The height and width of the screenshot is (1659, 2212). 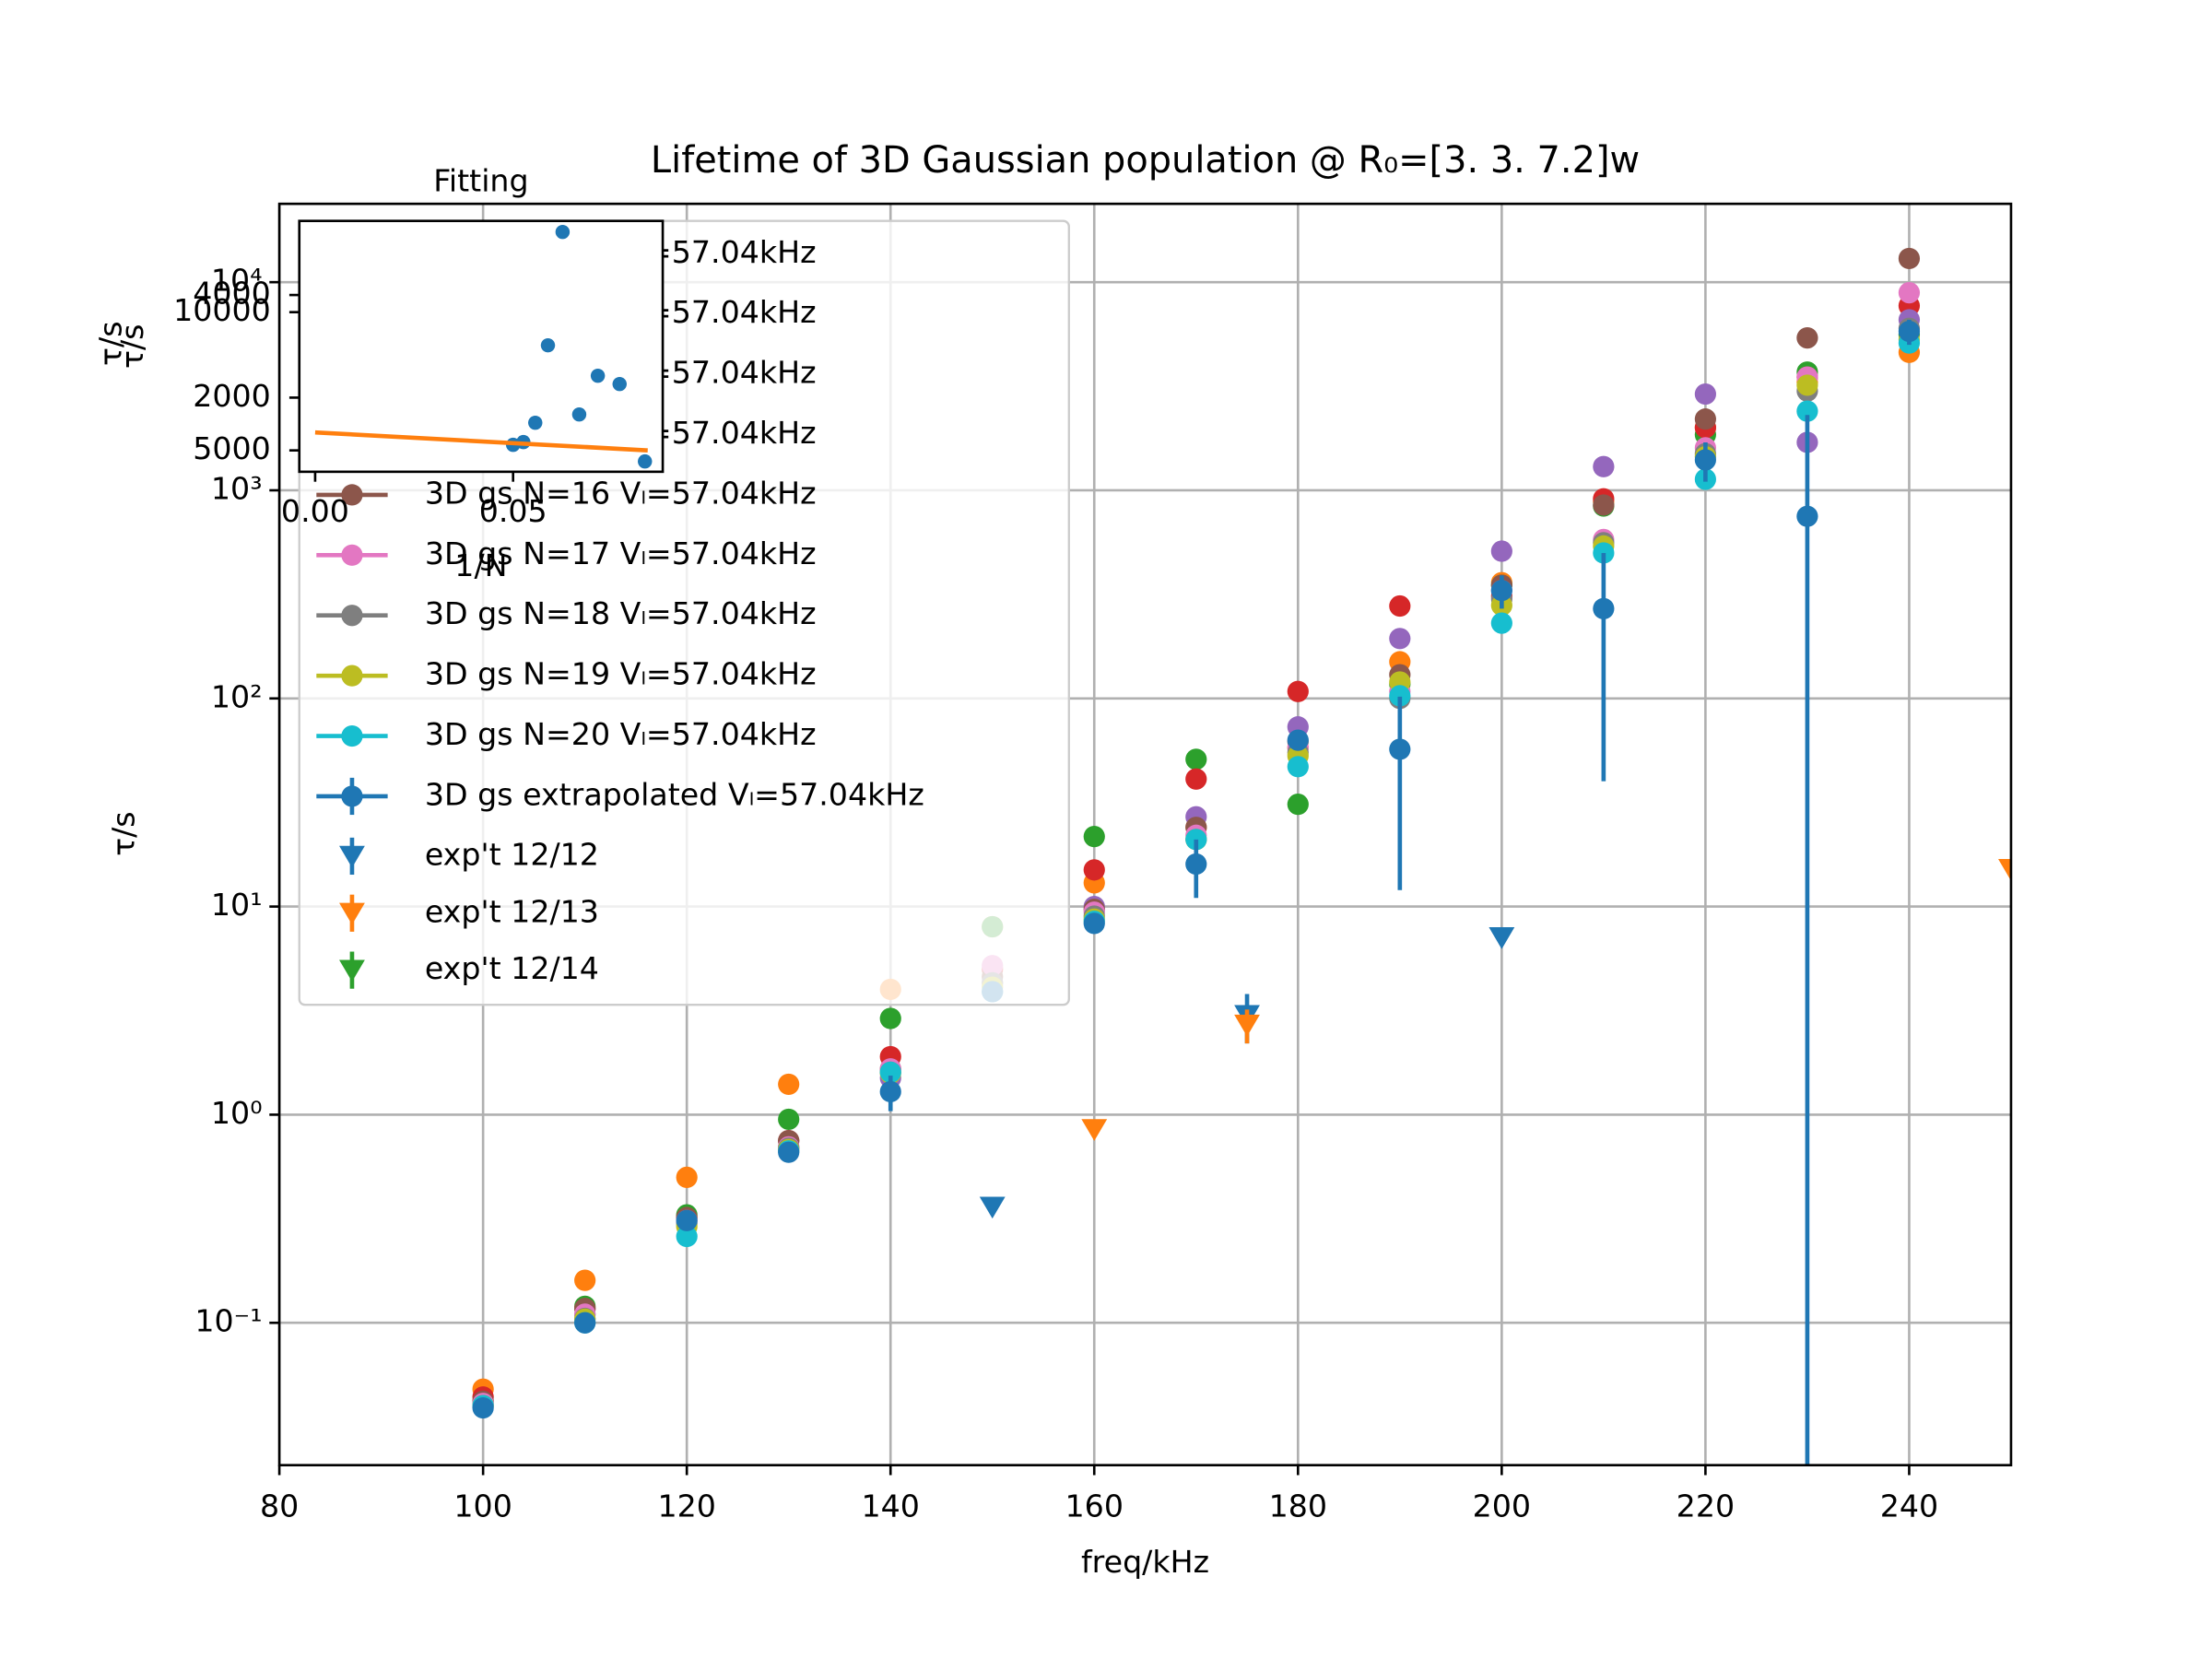 What do you see at coordinates (237, 281) in the screenshot?
I see `y-tick-label: 10⁴` at bounding box center [237, 281].